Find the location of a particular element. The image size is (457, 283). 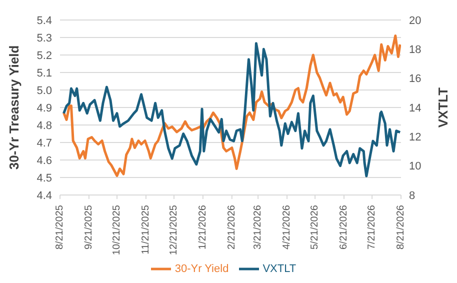

y2-tick-label: 10 is located at coordinates (415, 166).